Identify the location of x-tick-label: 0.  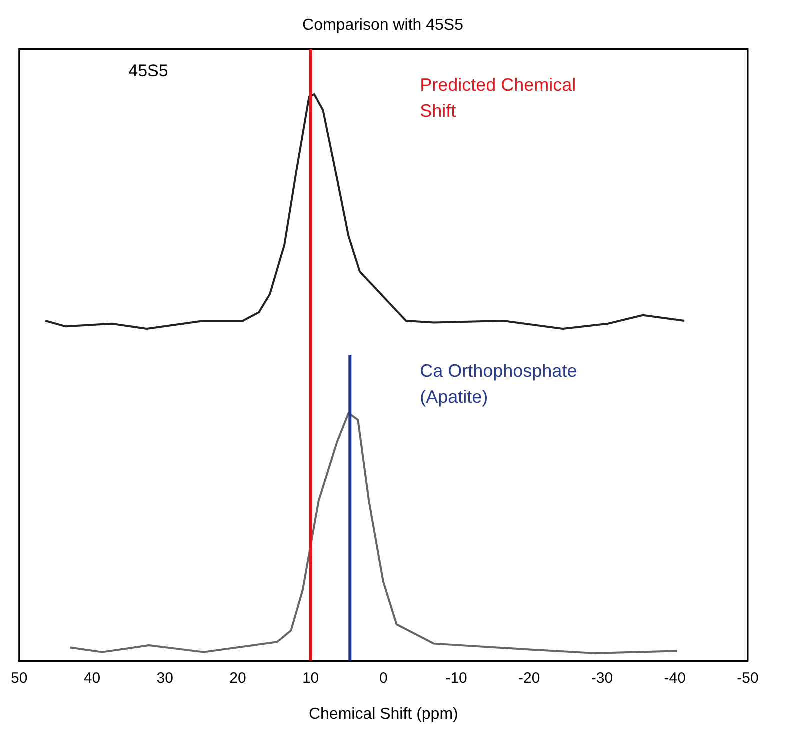
(384, 678).